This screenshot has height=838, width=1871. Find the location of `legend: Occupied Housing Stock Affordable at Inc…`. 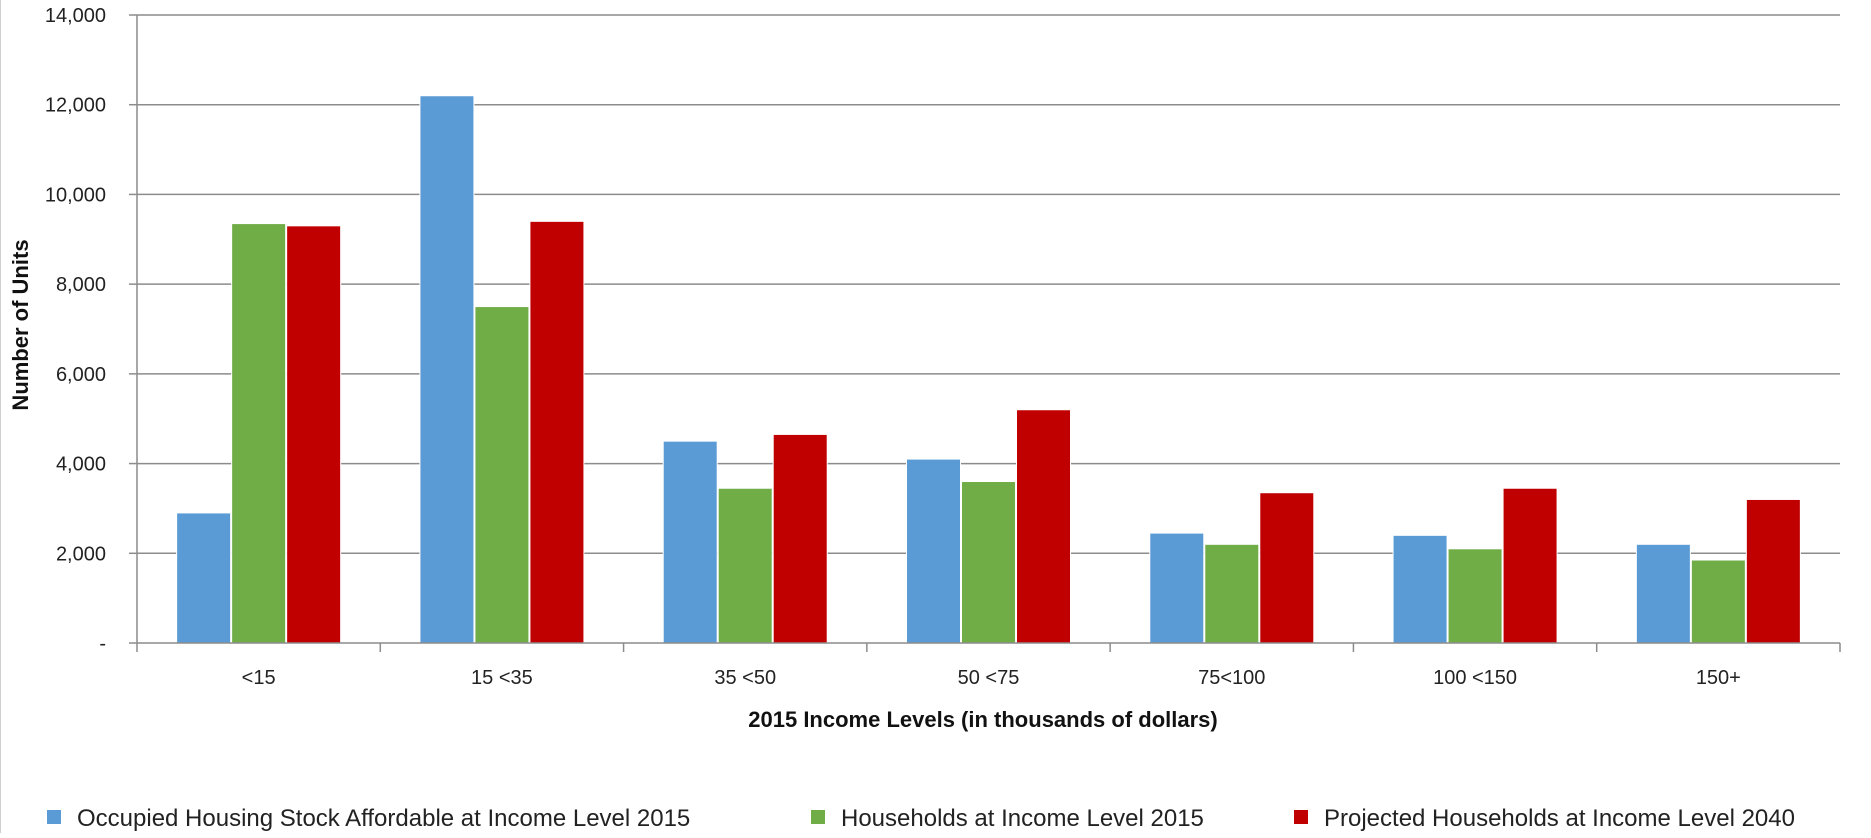

legend: Occupied Housing Stock Affordable at Inc… is located at coordinates (921, 818).